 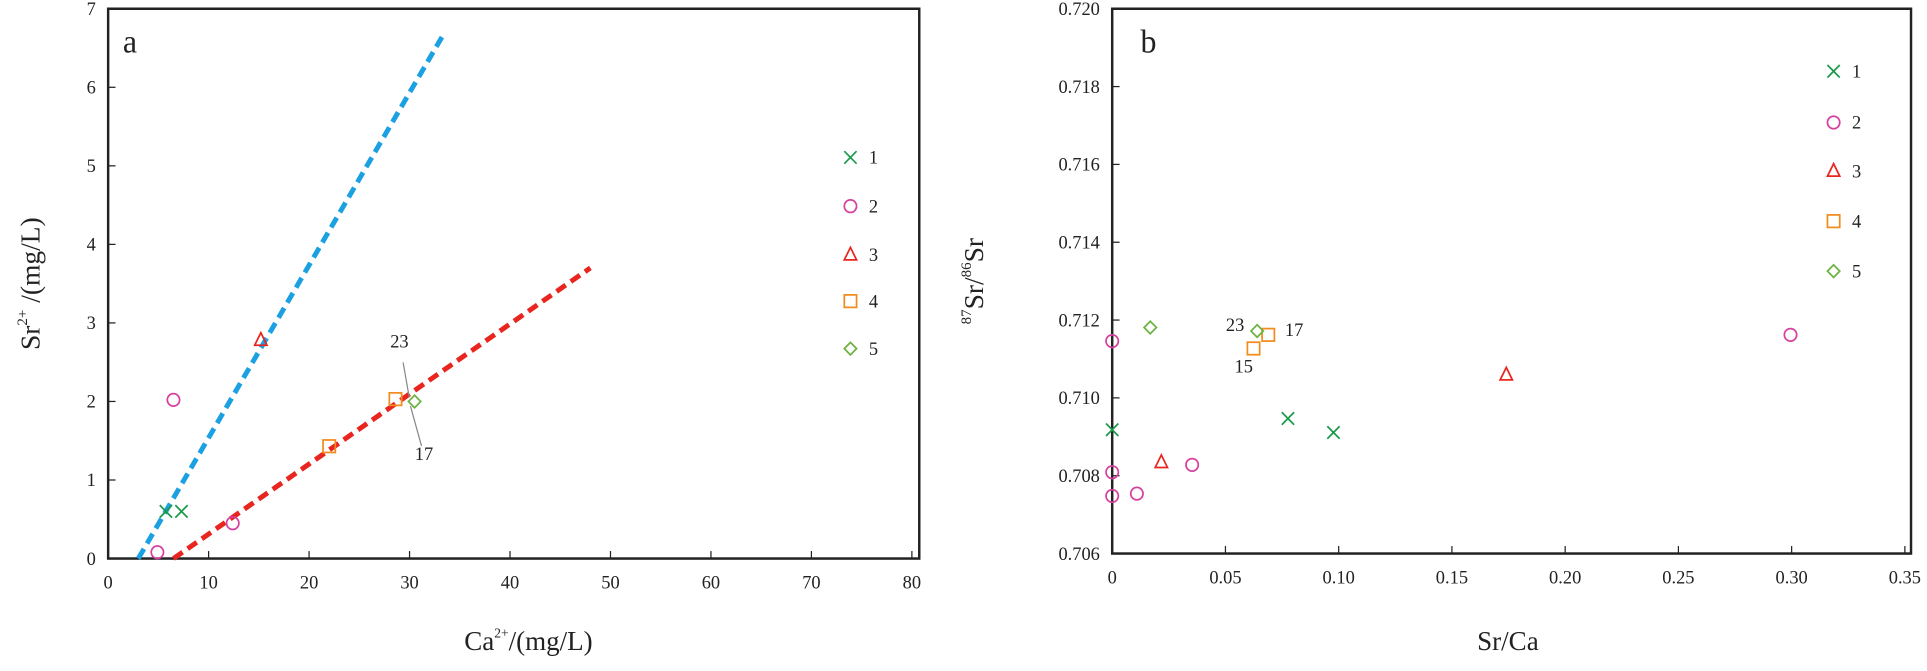 I want to click on y-axis-label-part: Sr/, so click(x=974, y=293).